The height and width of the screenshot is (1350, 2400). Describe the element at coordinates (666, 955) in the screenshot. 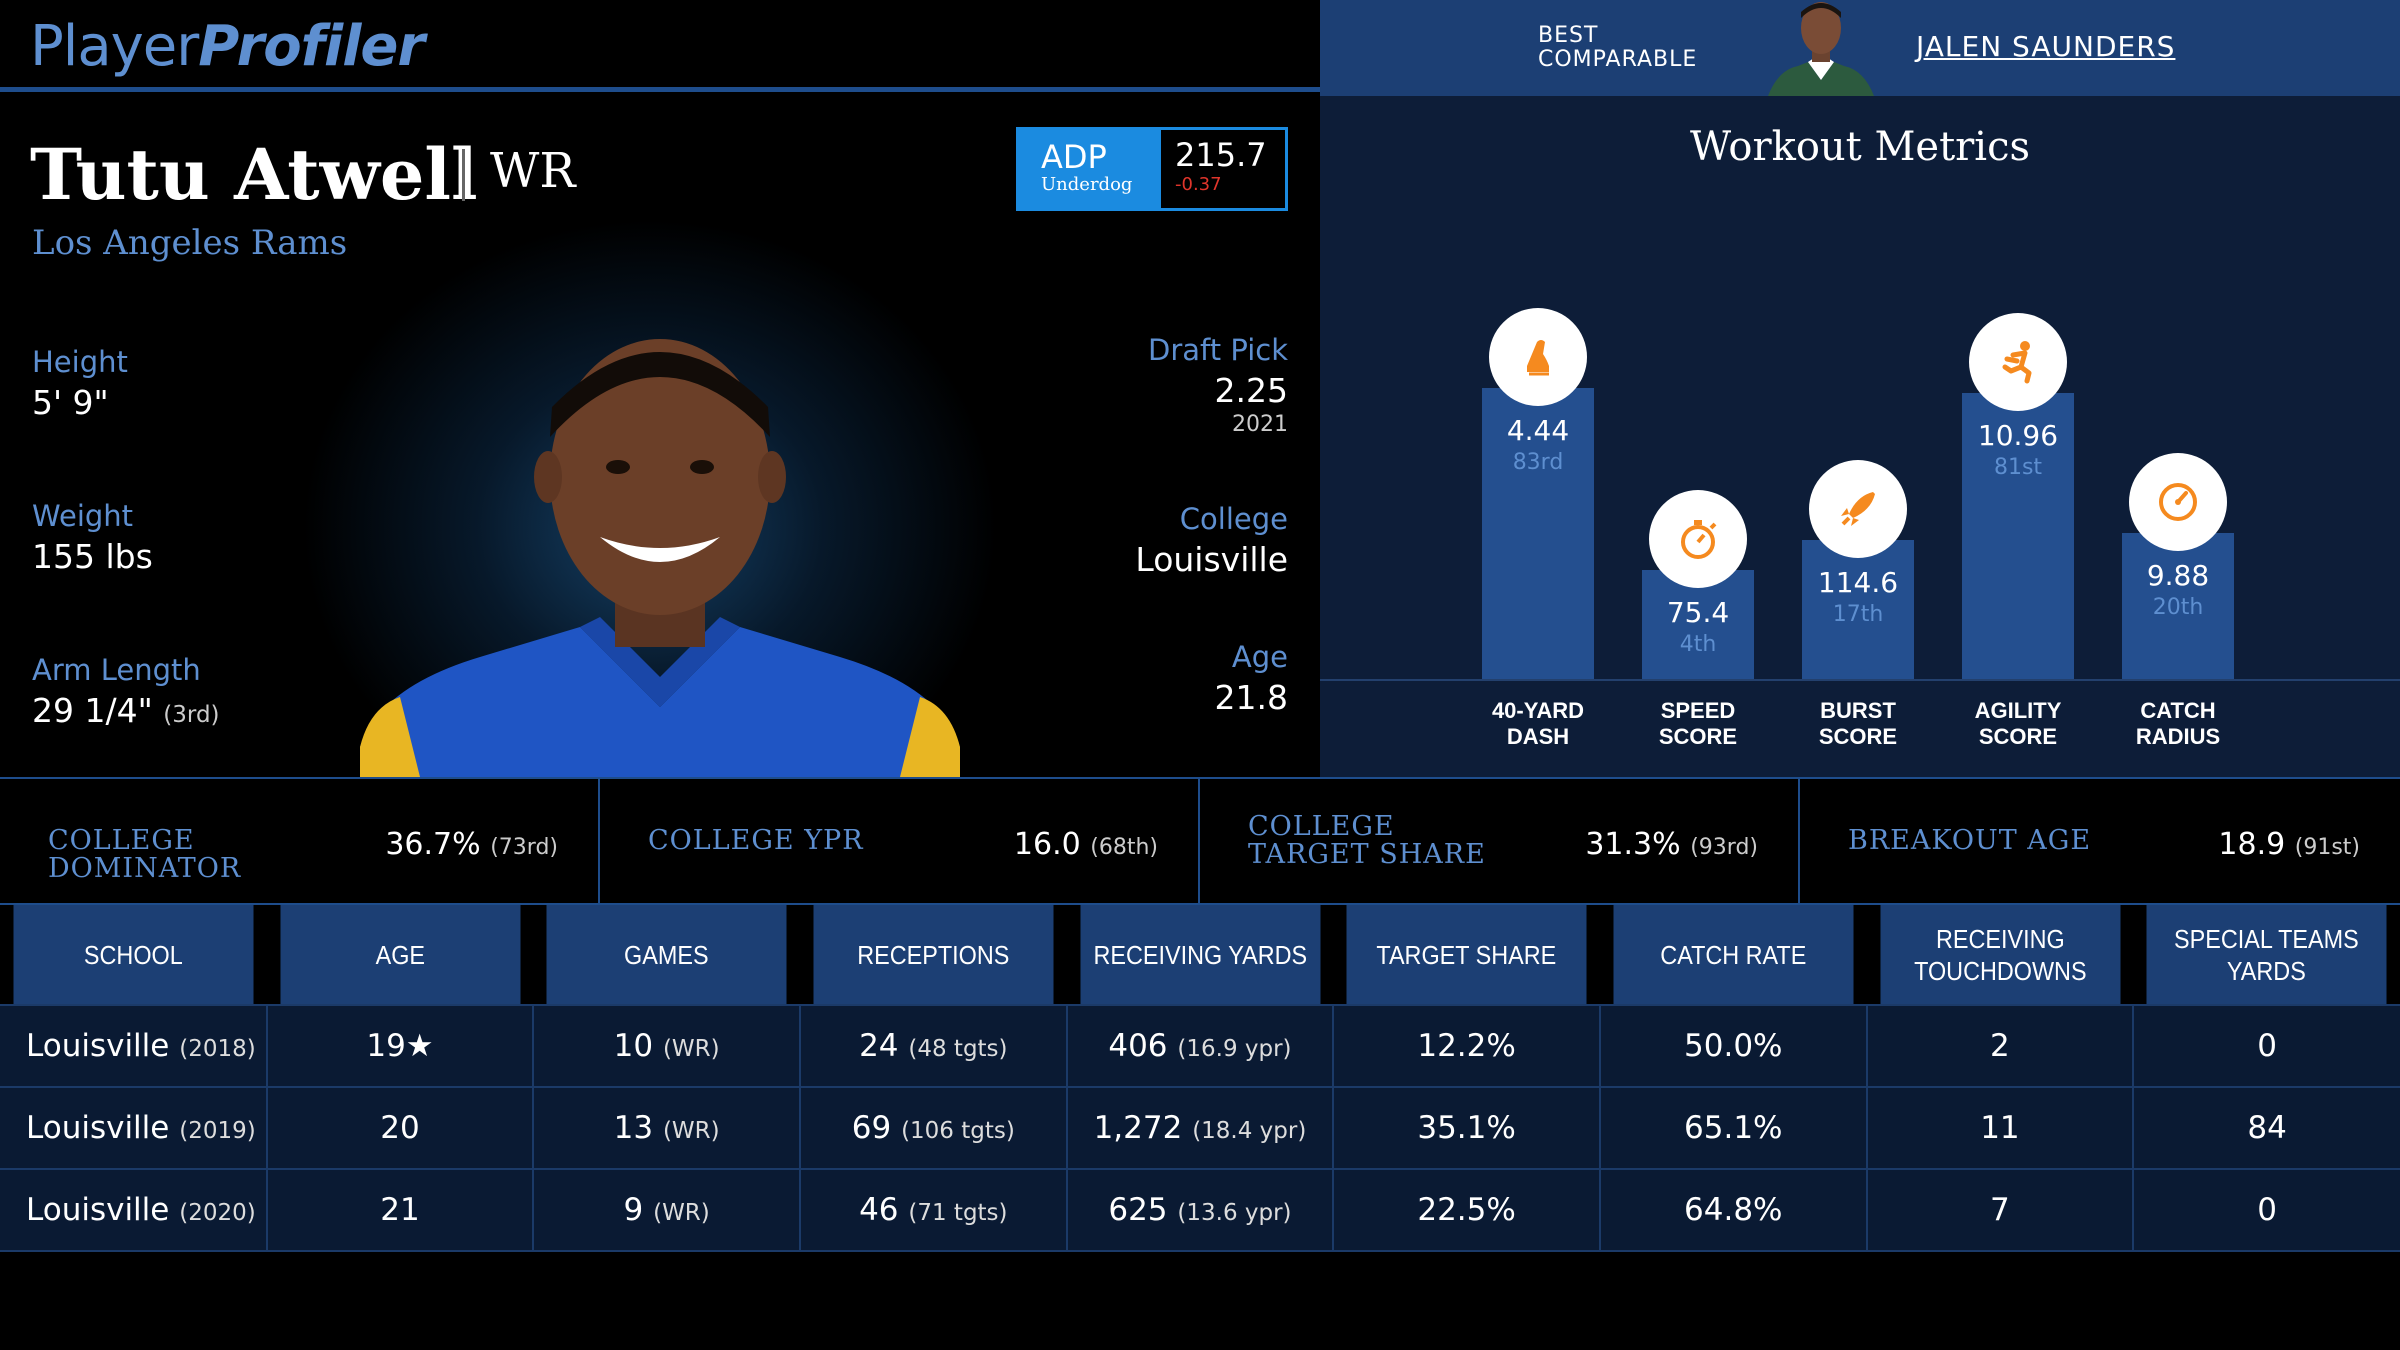

I see `header-games: GAMES` at that location.